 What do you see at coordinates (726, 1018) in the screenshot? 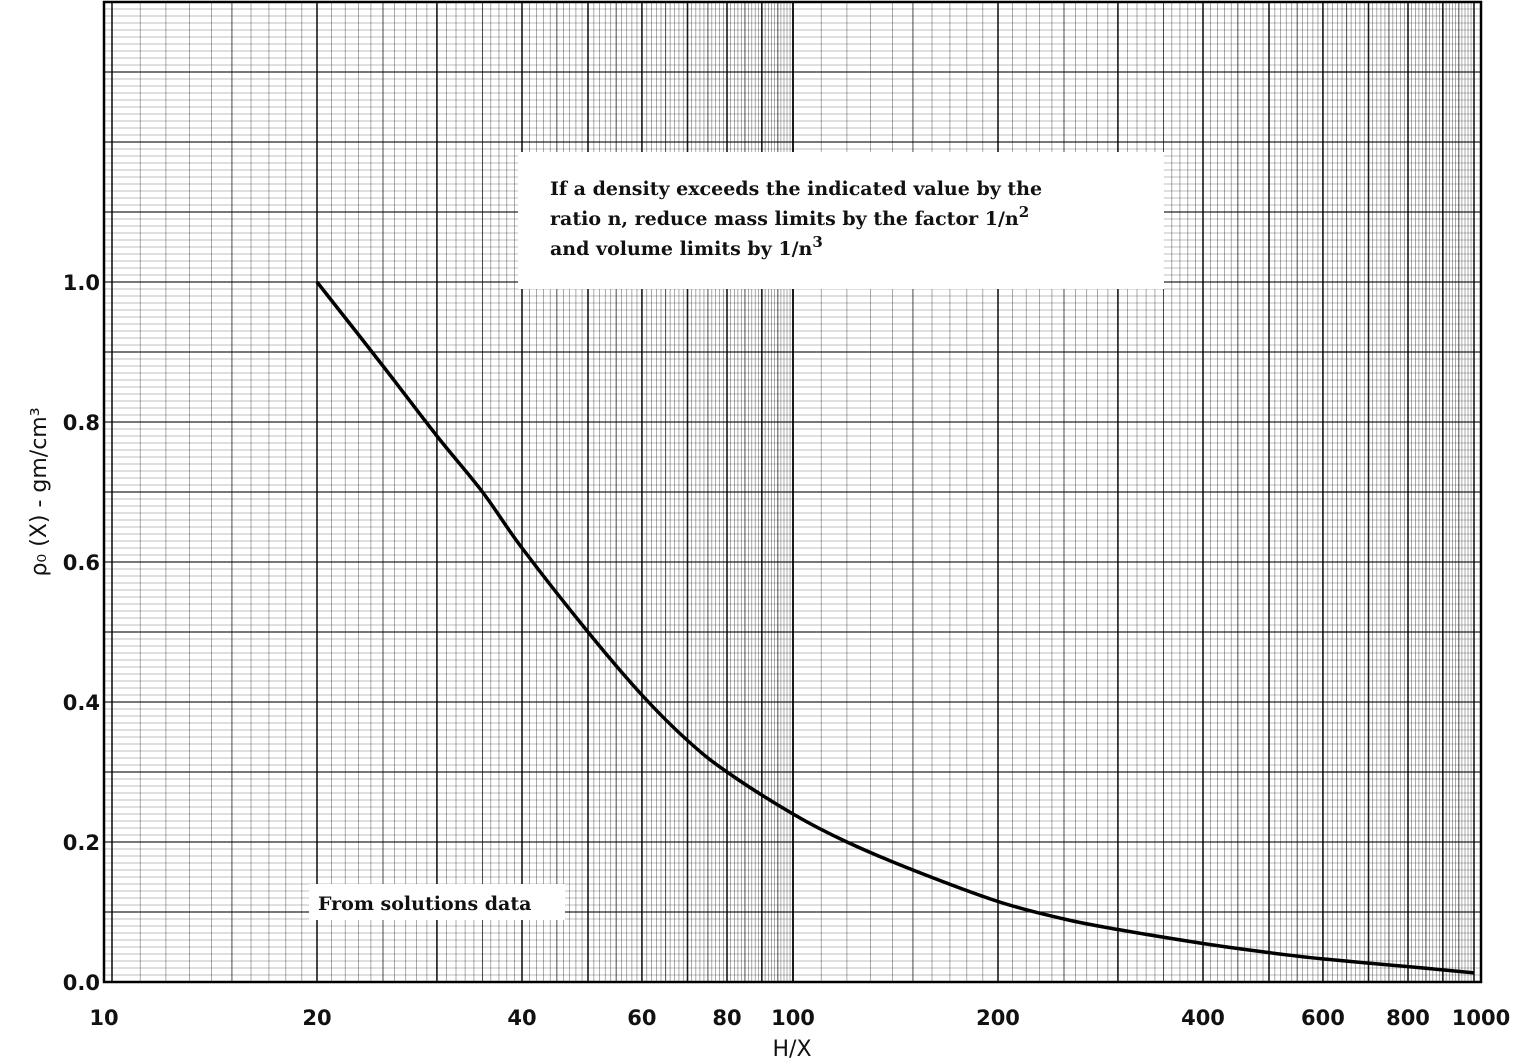
I see `x-tick-label: 80` at bounding box center [726, 1018].